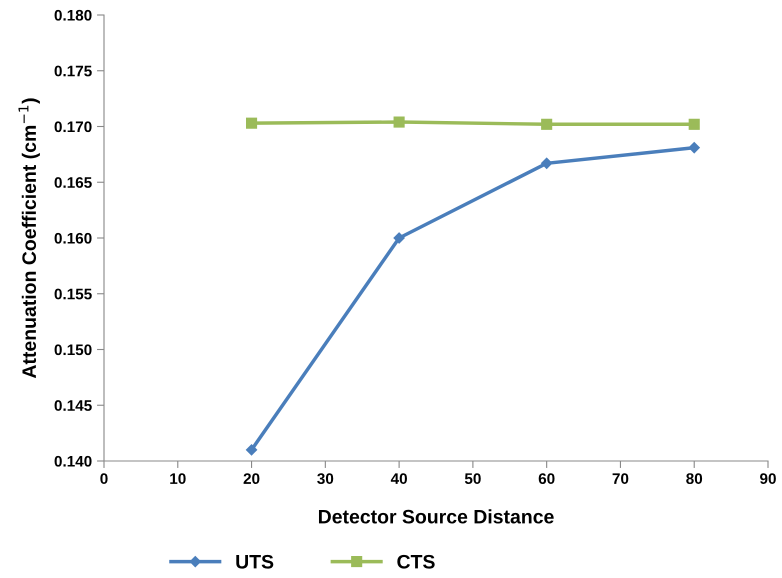 The width and height of the screenshot is (782, 578). What do you see at coordinates (252, 478) in the screenshot?
I see `x-tick-label: 20` at bounding box center [252, 478].